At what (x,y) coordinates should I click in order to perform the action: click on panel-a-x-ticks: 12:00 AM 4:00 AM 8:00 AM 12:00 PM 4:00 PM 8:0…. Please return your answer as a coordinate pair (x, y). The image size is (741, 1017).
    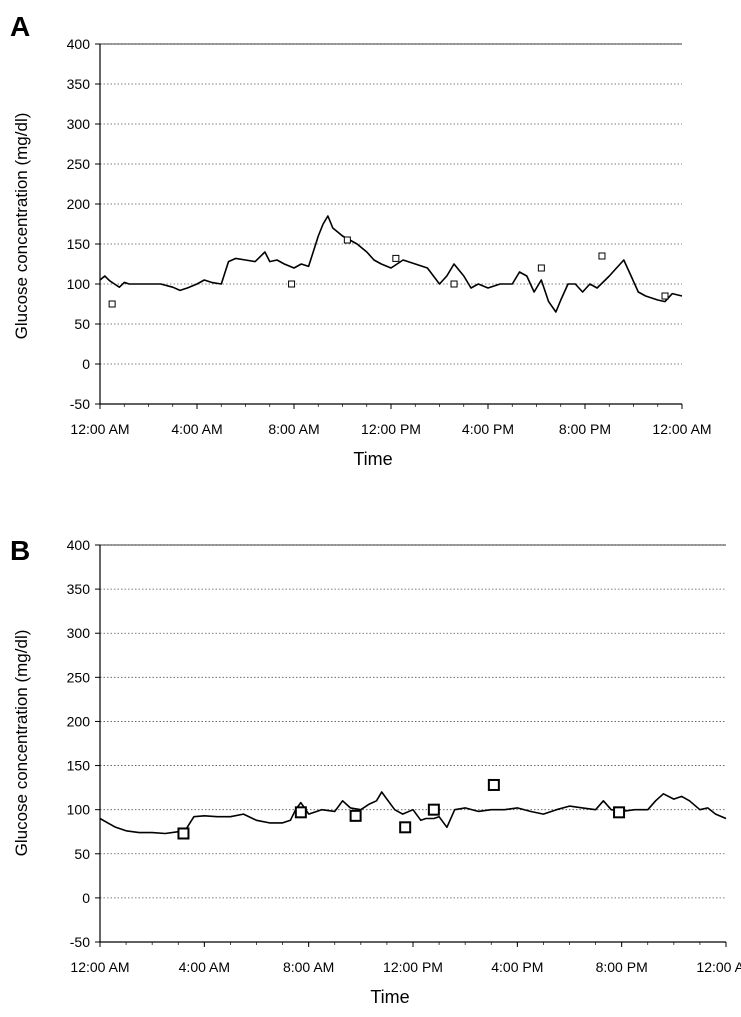
    Looking at the image, I should click on (391, 420).